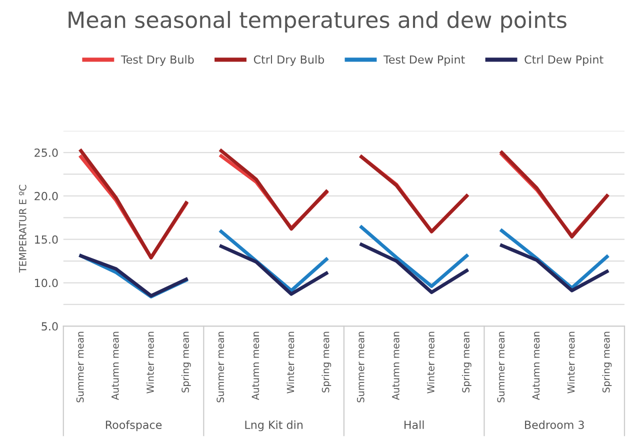 This screenshot has width=634, height=439. I want to click on y-tick-label: 15.0, so click(46, 239).